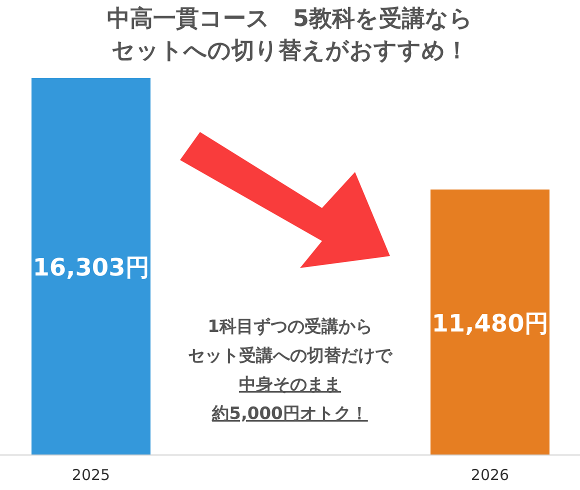 The height and width of the screenshot is (490, 580). Describe the element at coordinates (91, 268) in the screenshot. I see `data-label: 16,303円` at that location.